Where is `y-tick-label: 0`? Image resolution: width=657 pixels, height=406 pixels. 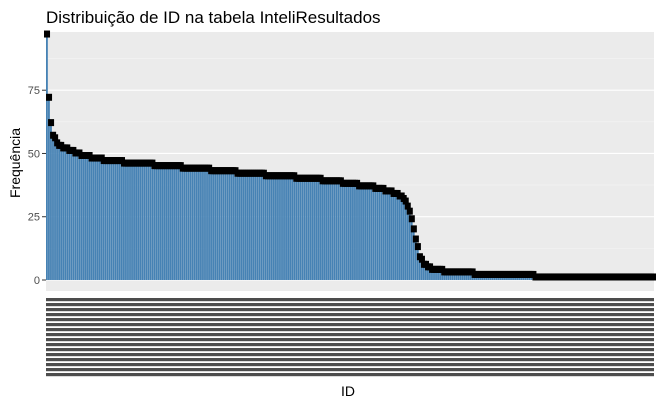
y-tick-label: 0 is located at coordinates (37, 281).